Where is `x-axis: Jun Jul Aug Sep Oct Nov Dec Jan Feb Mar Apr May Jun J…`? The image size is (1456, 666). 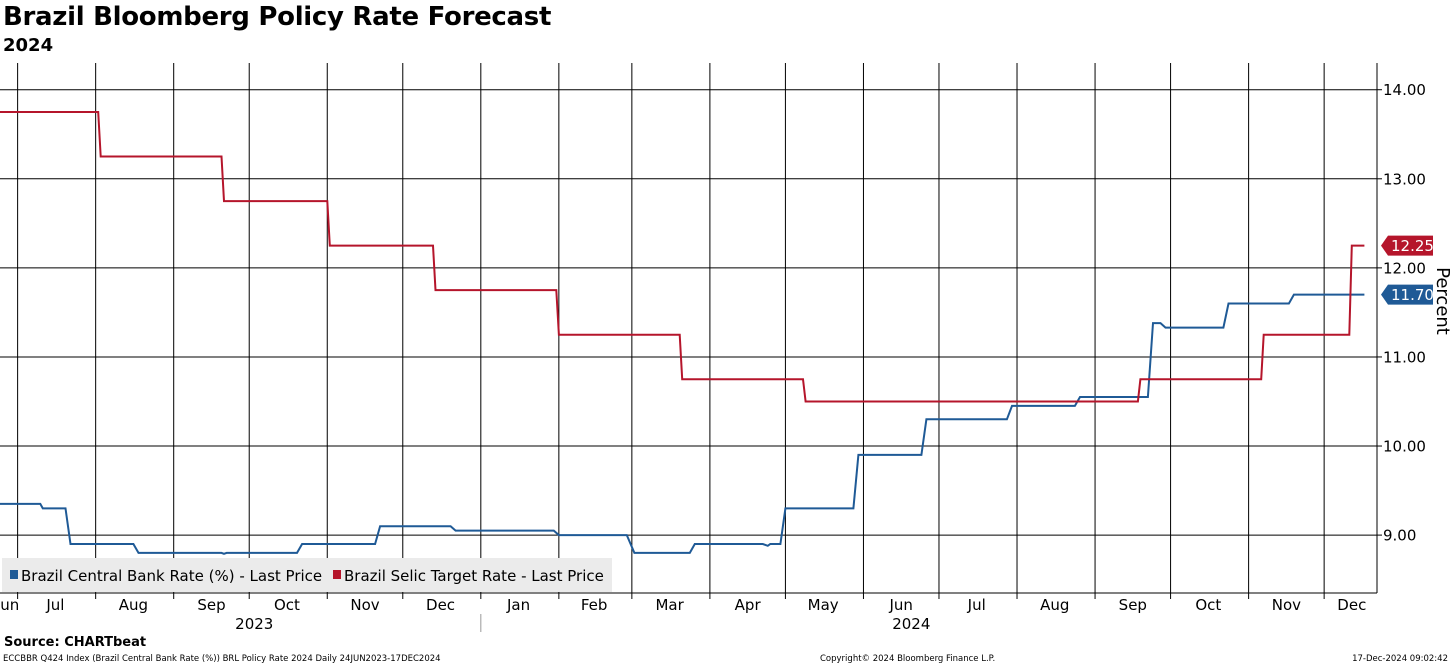 x-axis: Jun Jul Aug Sep Oct Nov Dec Jan Feb Mar Apr May Jun J… is located at coordinates (683, 613).